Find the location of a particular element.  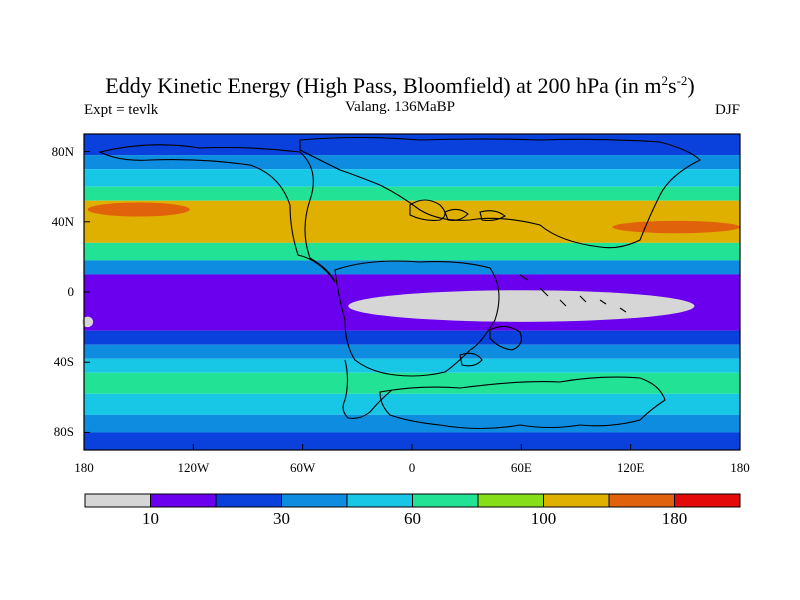

colorbar-label: 180 is located at coordinates (674, 518).